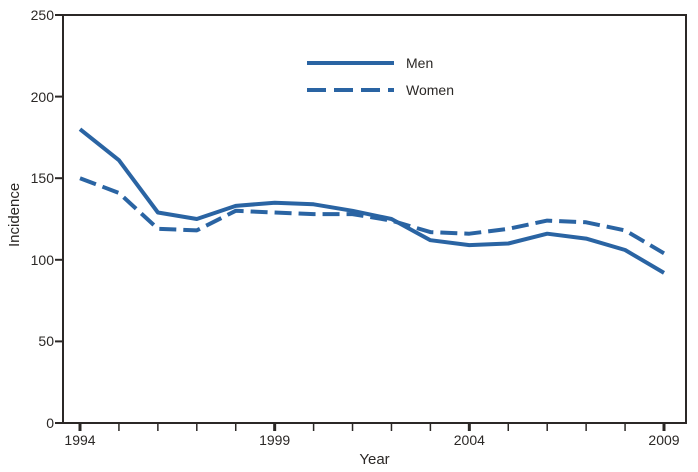 The width and height of the screenshot is (698, 472). Describe the element at coordinates (80, 440) in the screenshot. I see `x-tick-label: 1994` at that location.